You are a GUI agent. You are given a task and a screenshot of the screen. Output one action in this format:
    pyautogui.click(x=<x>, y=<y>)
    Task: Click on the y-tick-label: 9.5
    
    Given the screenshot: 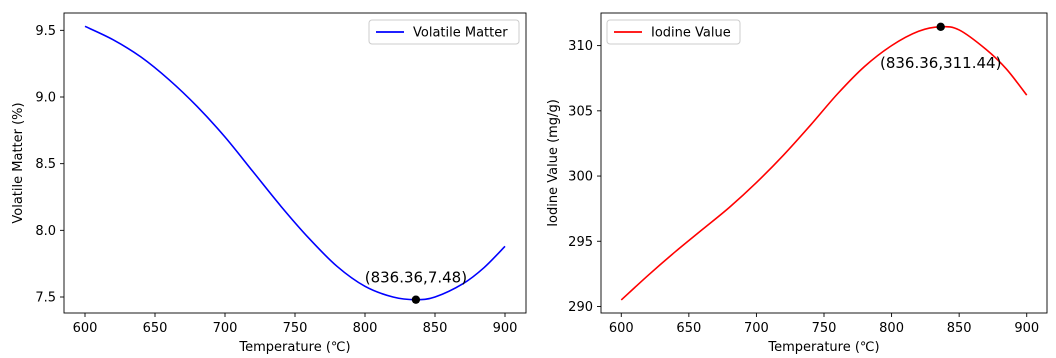 What is the action you would take?
    pyautogui.click(x=45, y=31)
    